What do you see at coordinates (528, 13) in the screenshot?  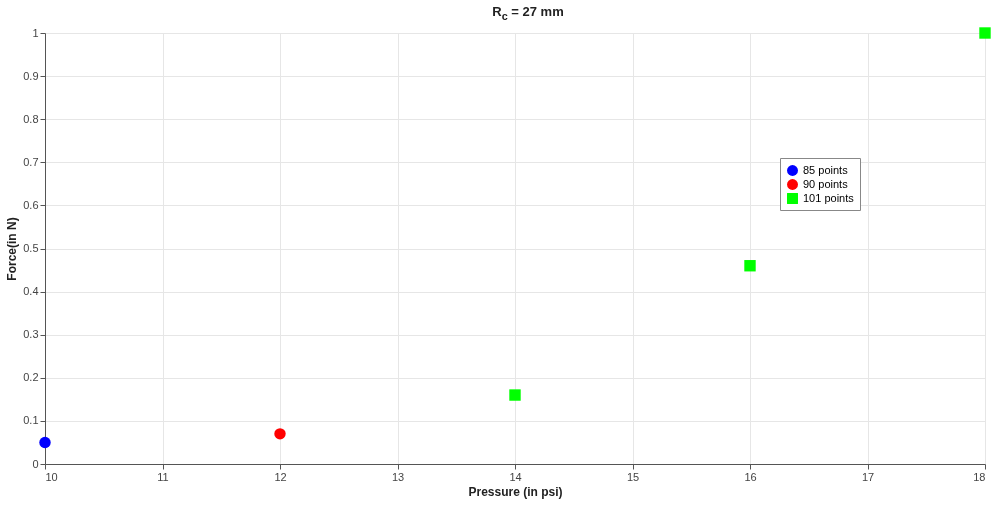 I see `chart-title: R$_{c}$ = 27 mm` at bounding box center [528, 13].